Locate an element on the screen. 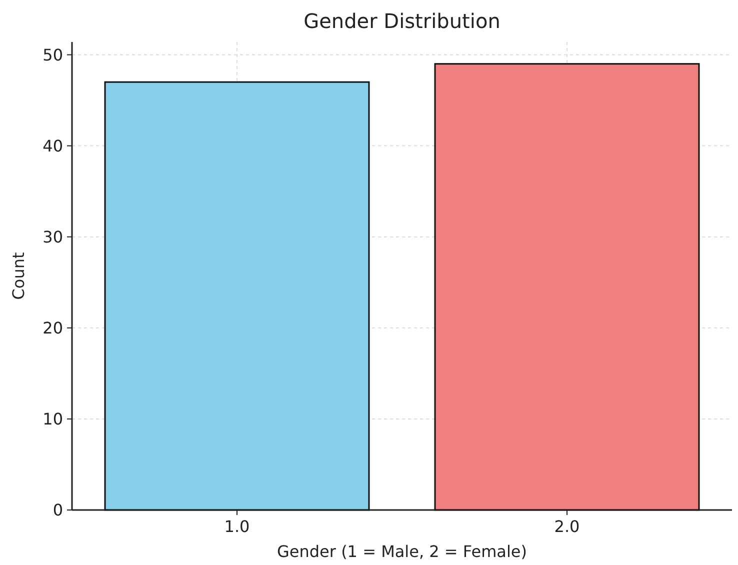  y-tick-label: 40 is located at coordinates (52, 146).